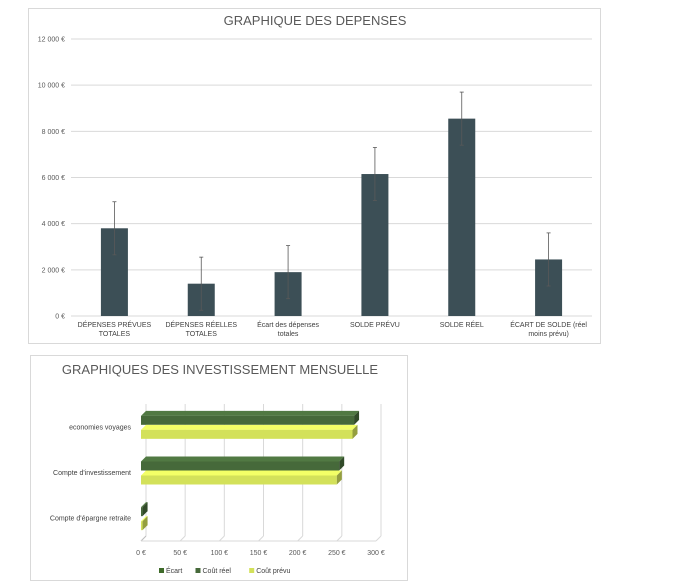  Describe the element at coordinates (180, 553) in the screenshot. I see `x-tick-label: 50 €` at that location.